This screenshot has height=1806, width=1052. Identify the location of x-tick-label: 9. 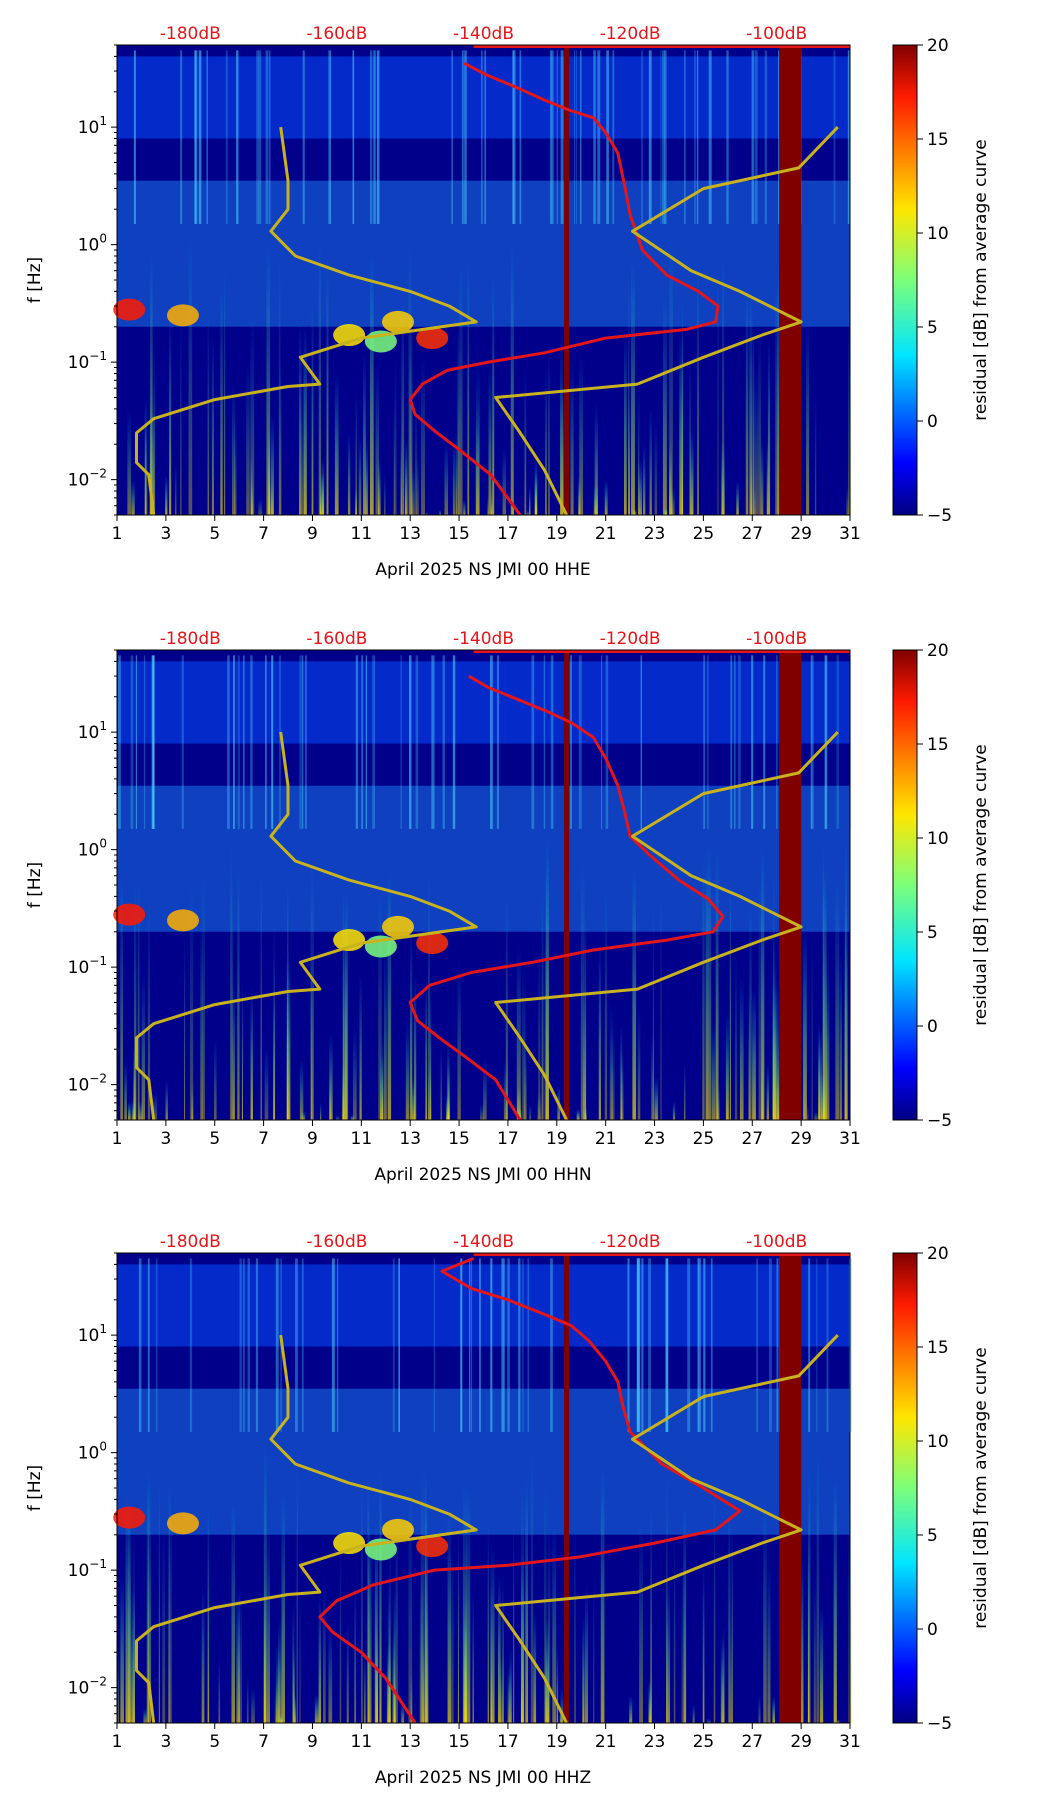
(312, 1742).